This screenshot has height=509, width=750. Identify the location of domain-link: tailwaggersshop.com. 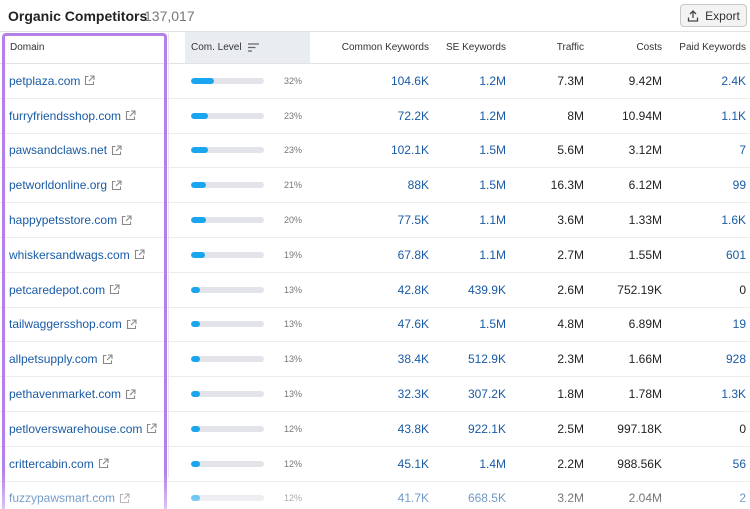
(73, 325).